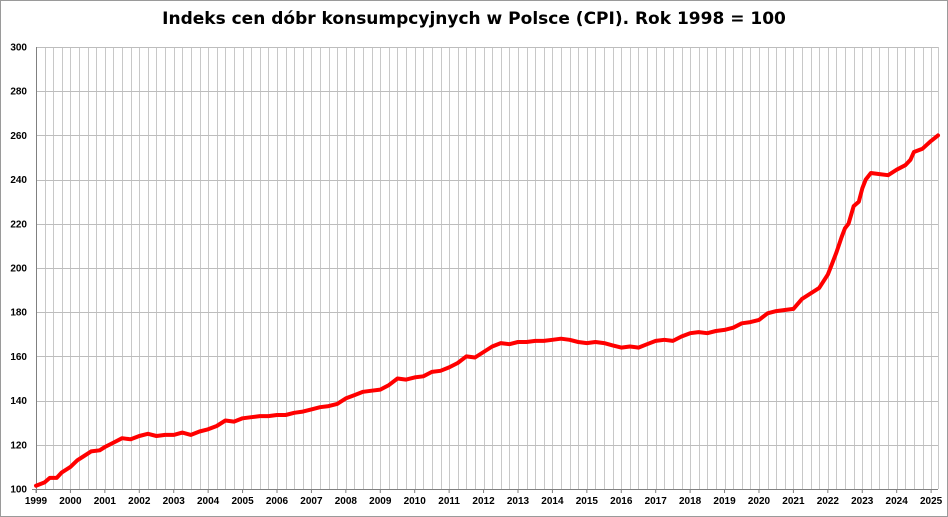  What do you see at coordinates (897, 501) in the screenshot?
I see `x-tick-label: 2024` at bounding box center [897, 501].